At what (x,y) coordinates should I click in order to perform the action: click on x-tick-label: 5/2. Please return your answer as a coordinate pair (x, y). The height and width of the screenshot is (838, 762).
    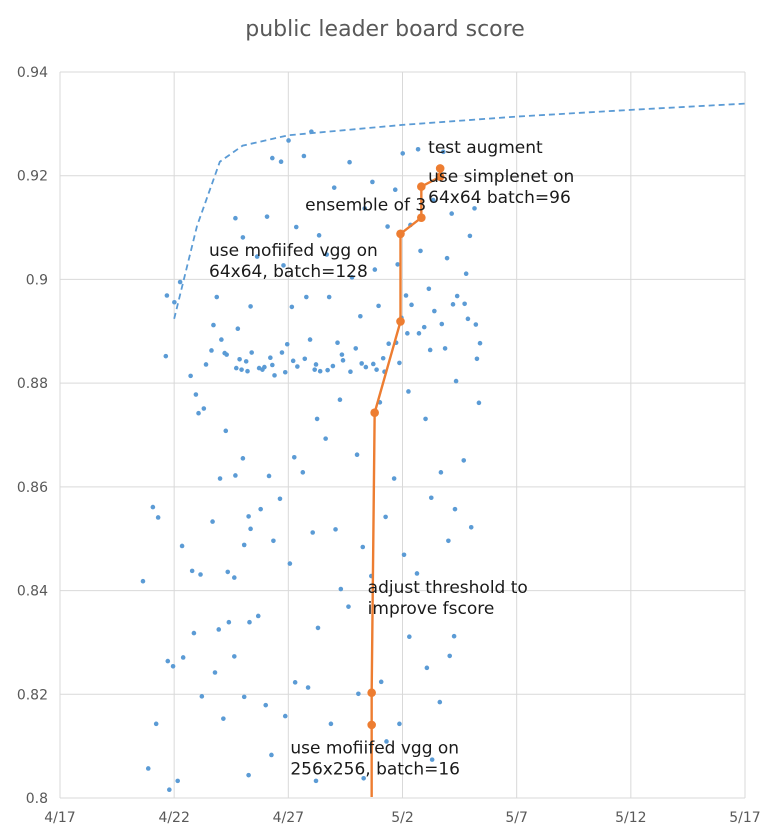
    Looking at the image, I should click on (402, 818).